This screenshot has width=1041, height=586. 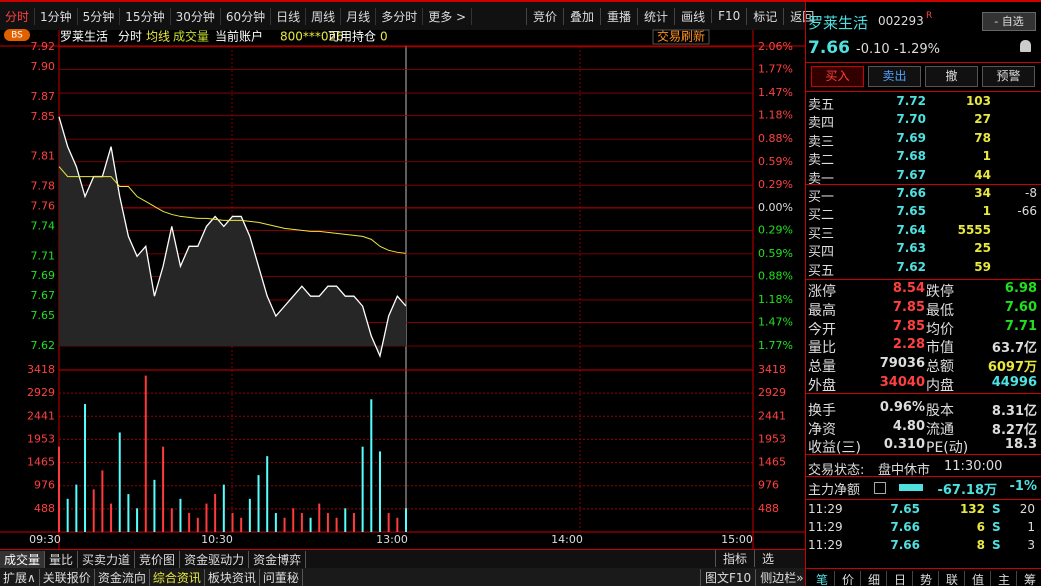 I want to click on trade-button: 撤, so click(x=951, y=76).